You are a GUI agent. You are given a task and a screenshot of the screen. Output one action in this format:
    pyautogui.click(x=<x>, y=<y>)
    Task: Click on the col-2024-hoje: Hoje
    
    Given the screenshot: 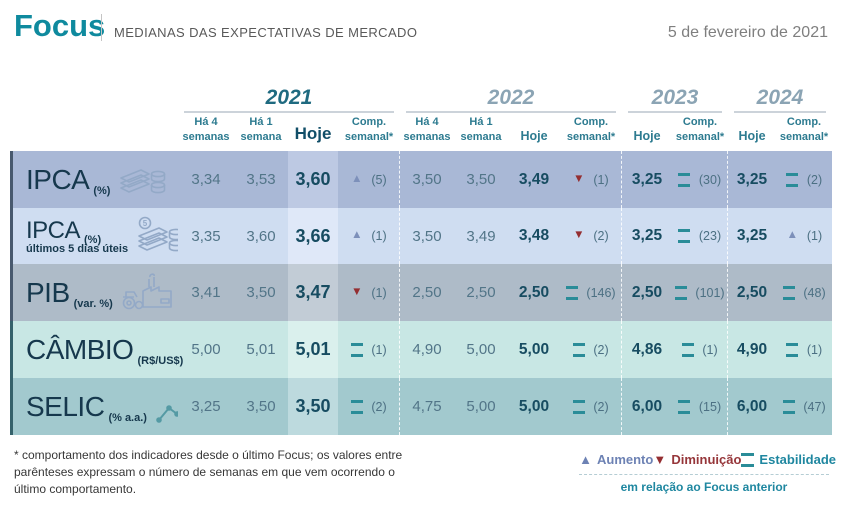 What is the action you would take?
    pyautogui.click(x=752, y=135)
    